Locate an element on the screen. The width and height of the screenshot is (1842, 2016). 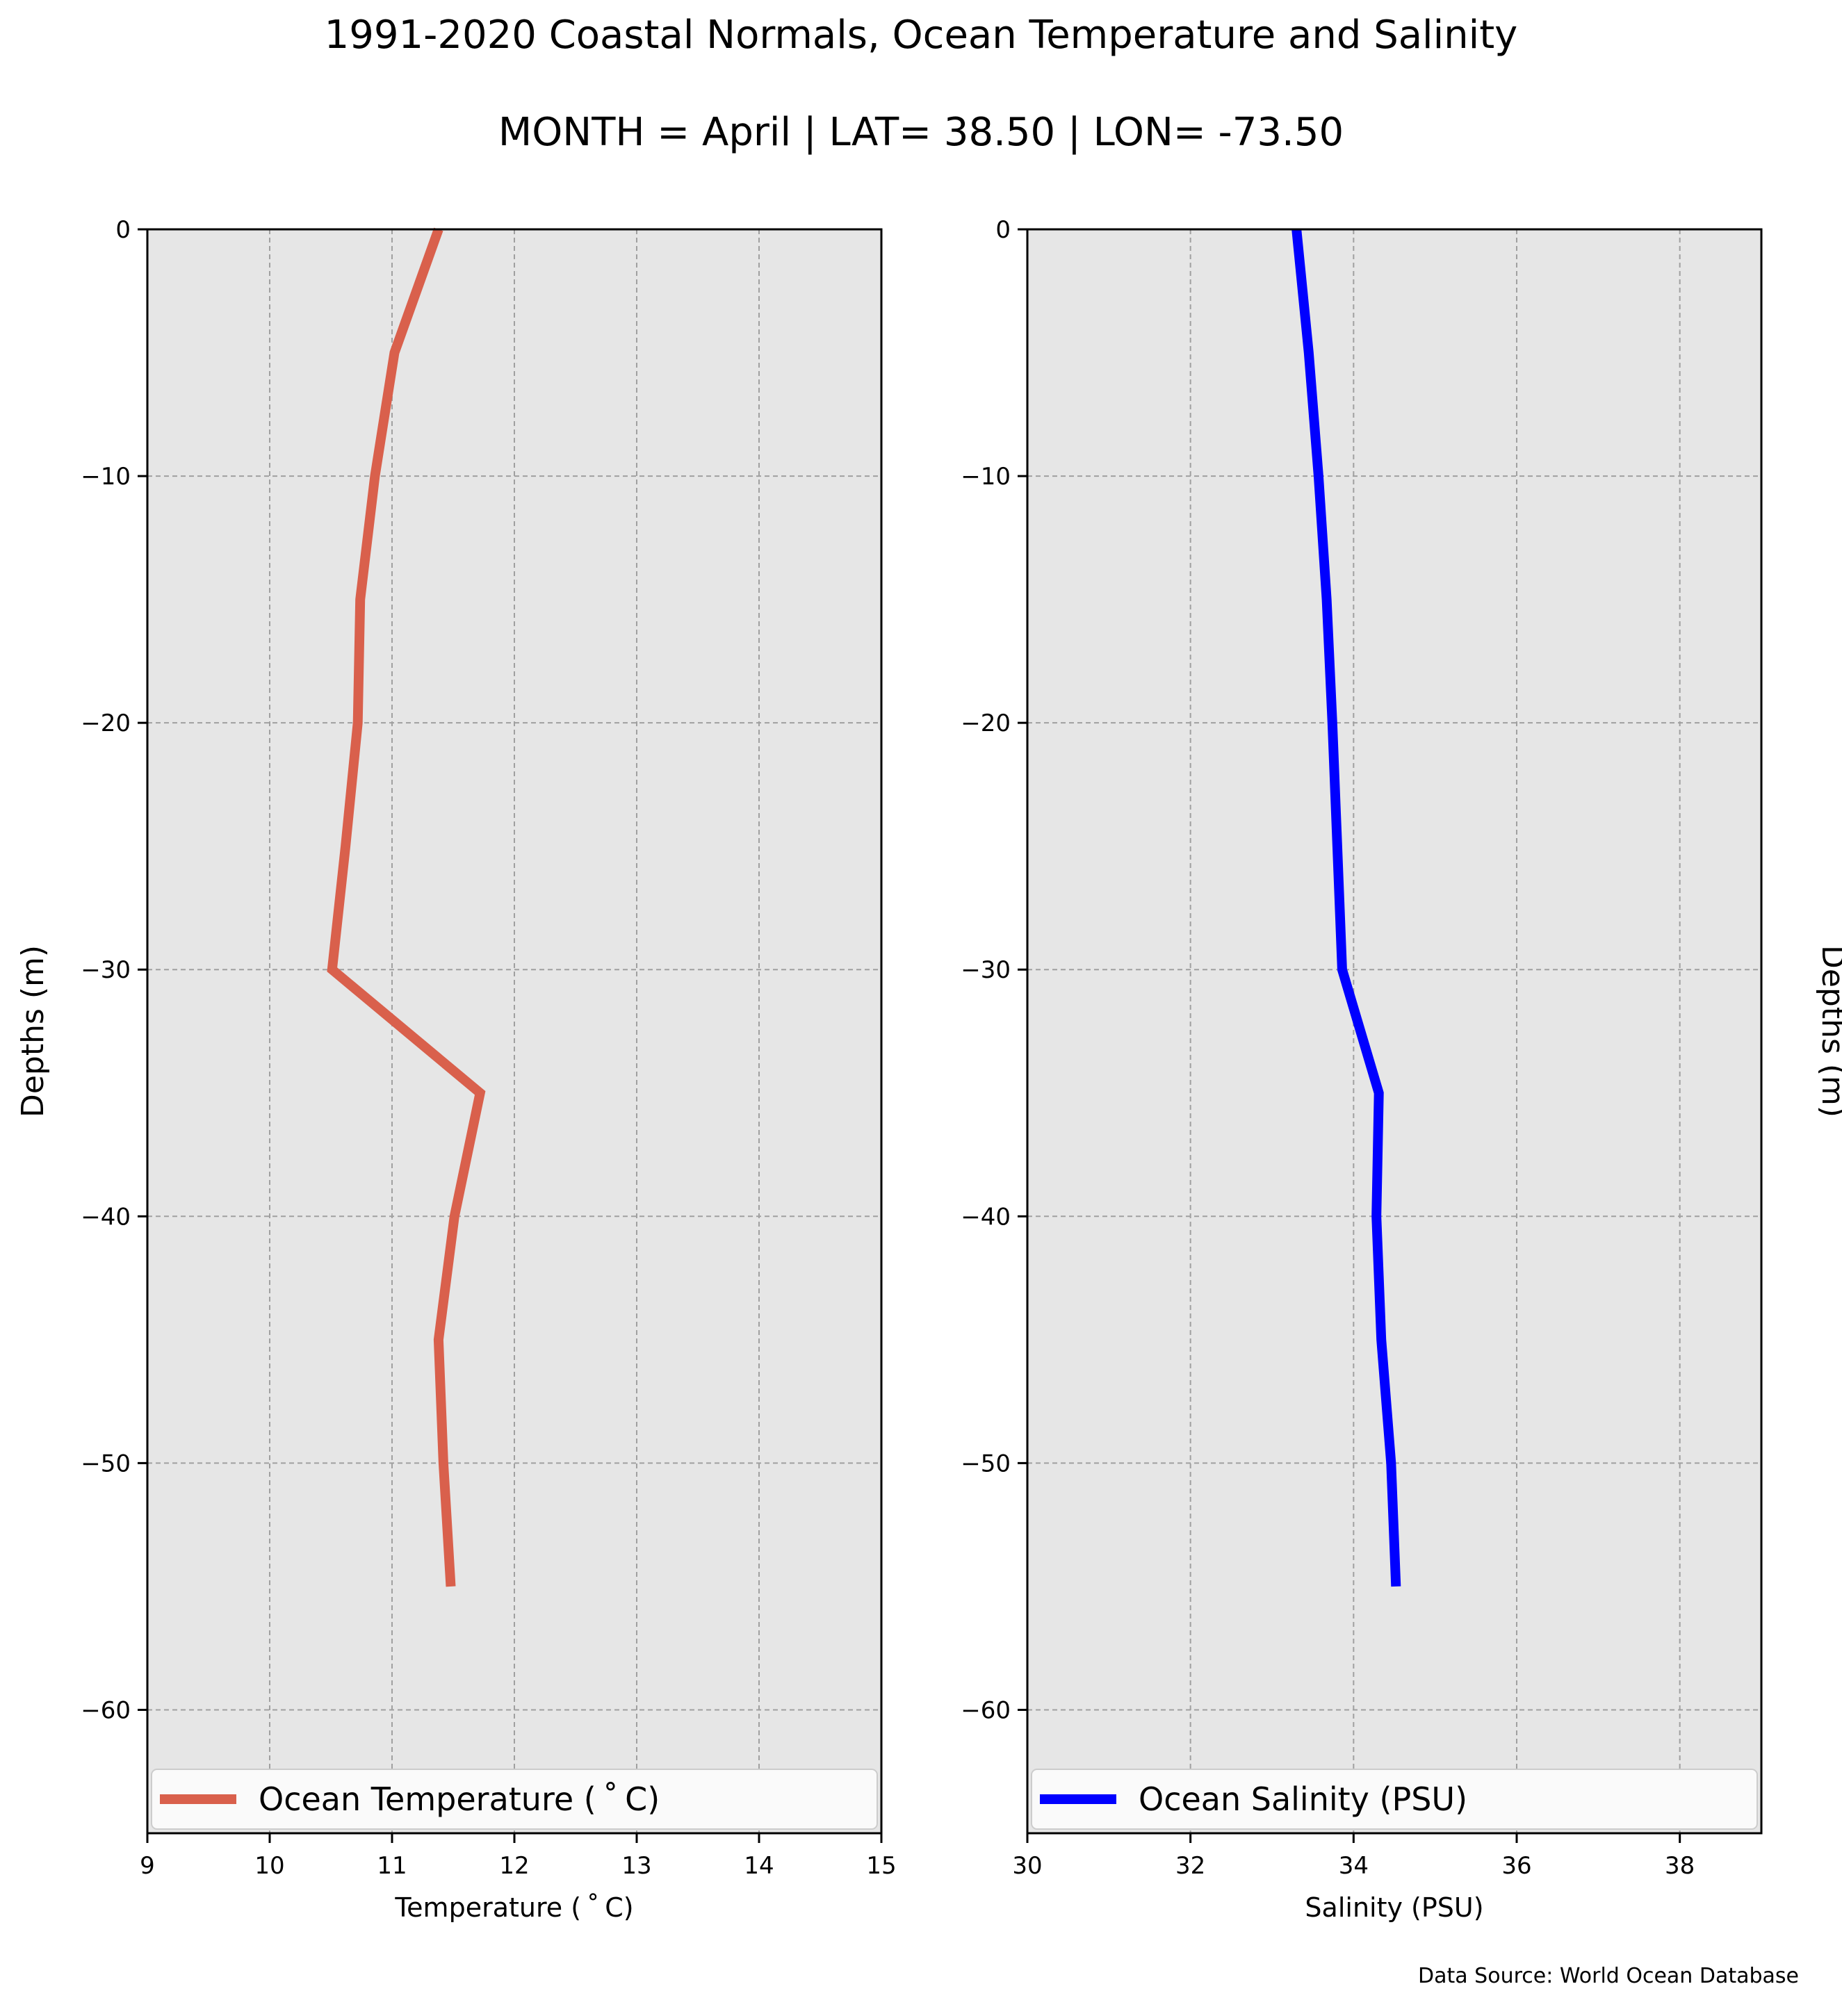
chart-subtitle: MONTH = April | LAT= 38.50 | LON= -73.50 is located at coordinates (921, 132).